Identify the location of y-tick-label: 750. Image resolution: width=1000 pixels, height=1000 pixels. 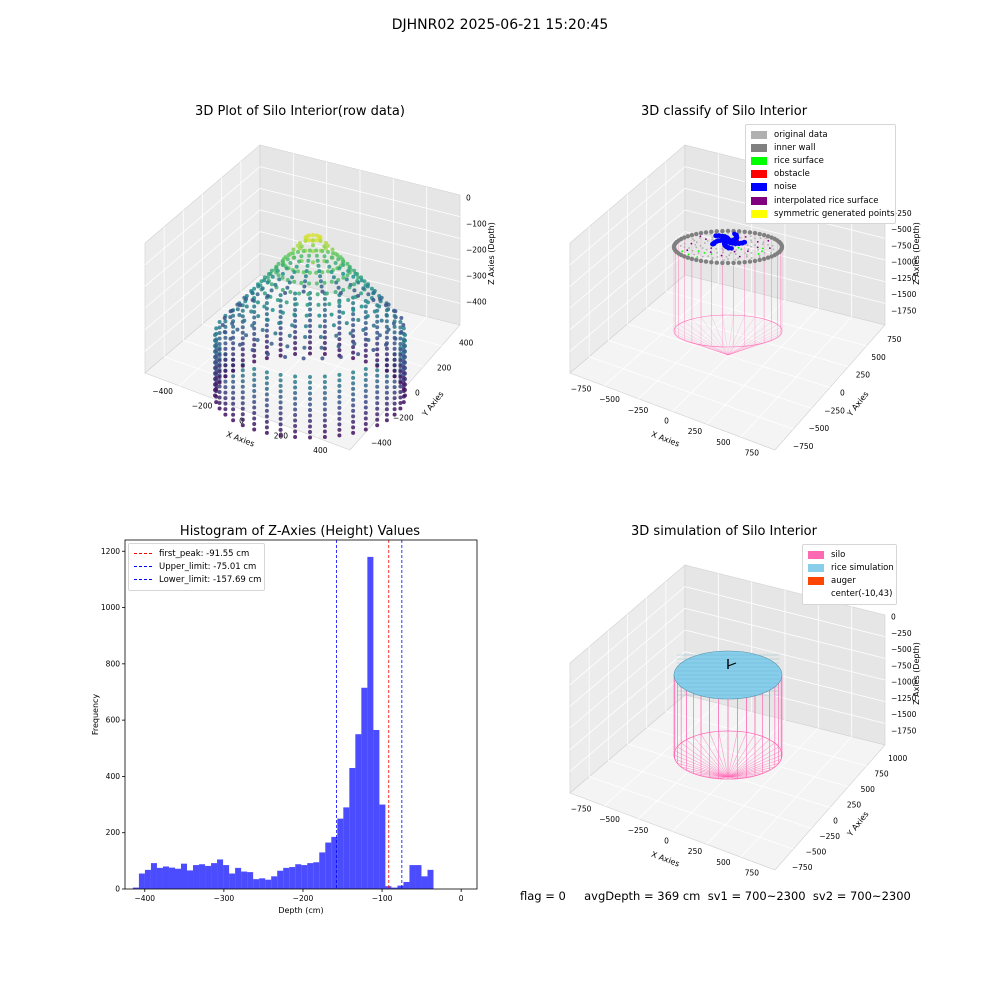
(881, 773).